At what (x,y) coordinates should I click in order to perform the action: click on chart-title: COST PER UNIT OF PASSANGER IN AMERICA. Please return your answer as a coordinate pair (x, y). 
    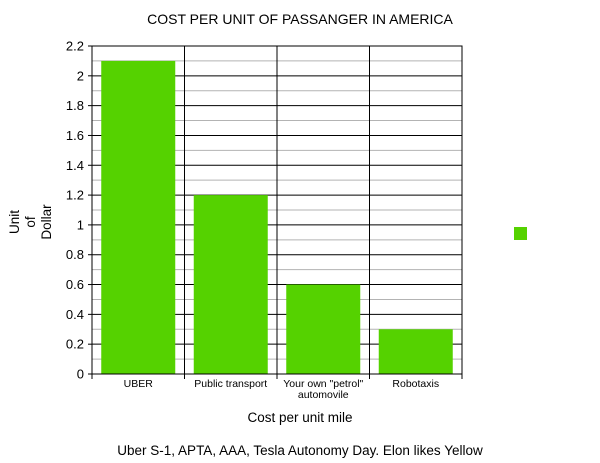
    Looking at the image, I should click on (300, 19).